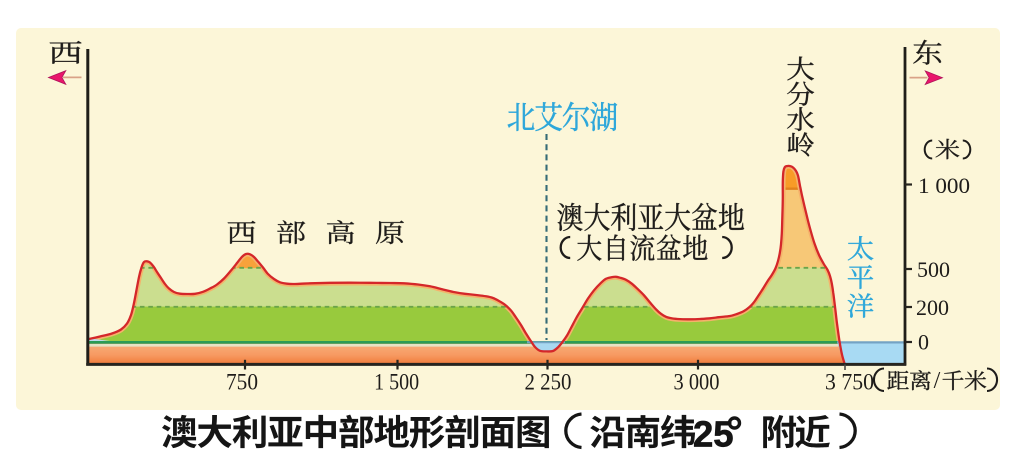 This screenshot has height=460, width=1016. I want to click on svg-text: 1 000, so click(944, 185).